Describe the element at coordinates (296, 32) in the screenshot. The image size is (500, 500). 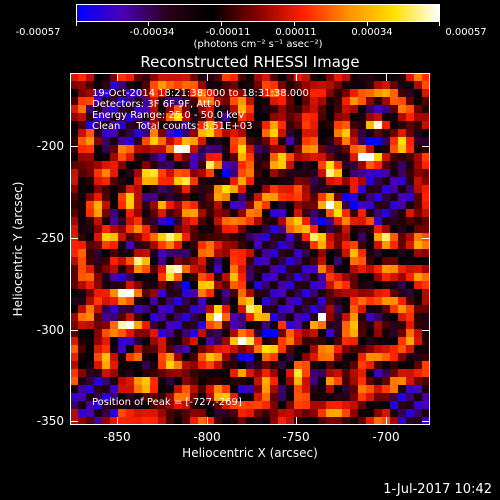
I see `colorbar-tick-label: 0.00011` at that location.